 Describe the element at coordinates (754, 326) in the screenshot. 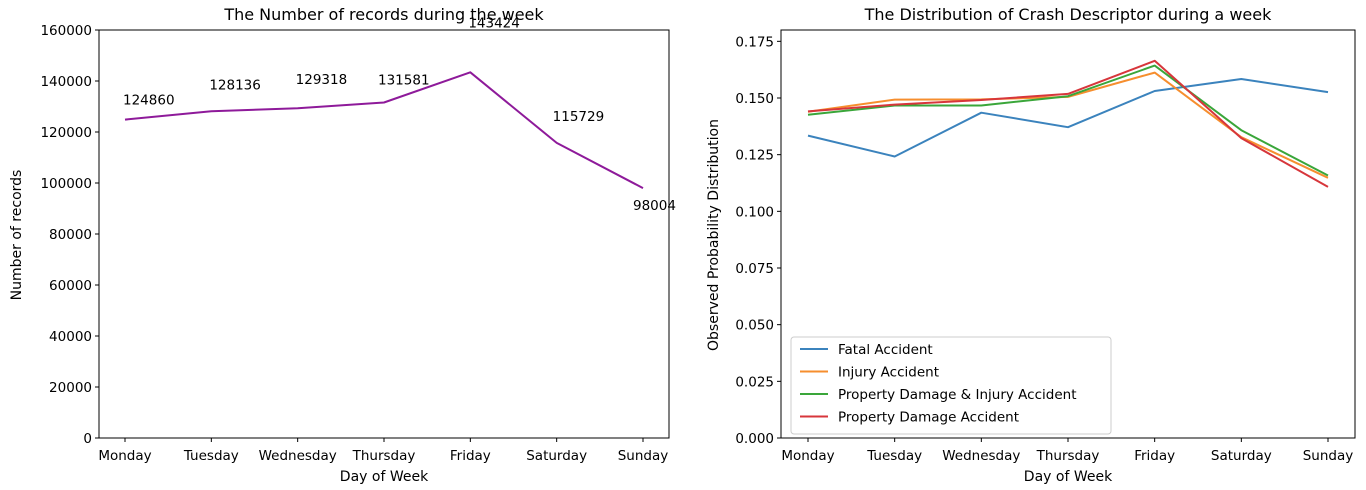

I see `y-tick-label: 0.050` at that location.